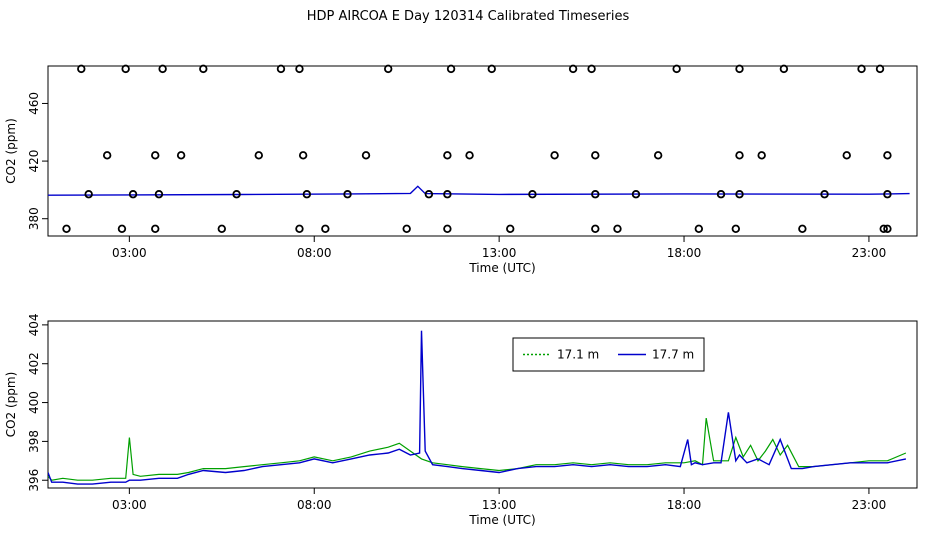 The image size is (936, 540). Describe the element at coordinates (684, 253) in the screenshot. I see `top-x-tick-label: 18:00` at that location.